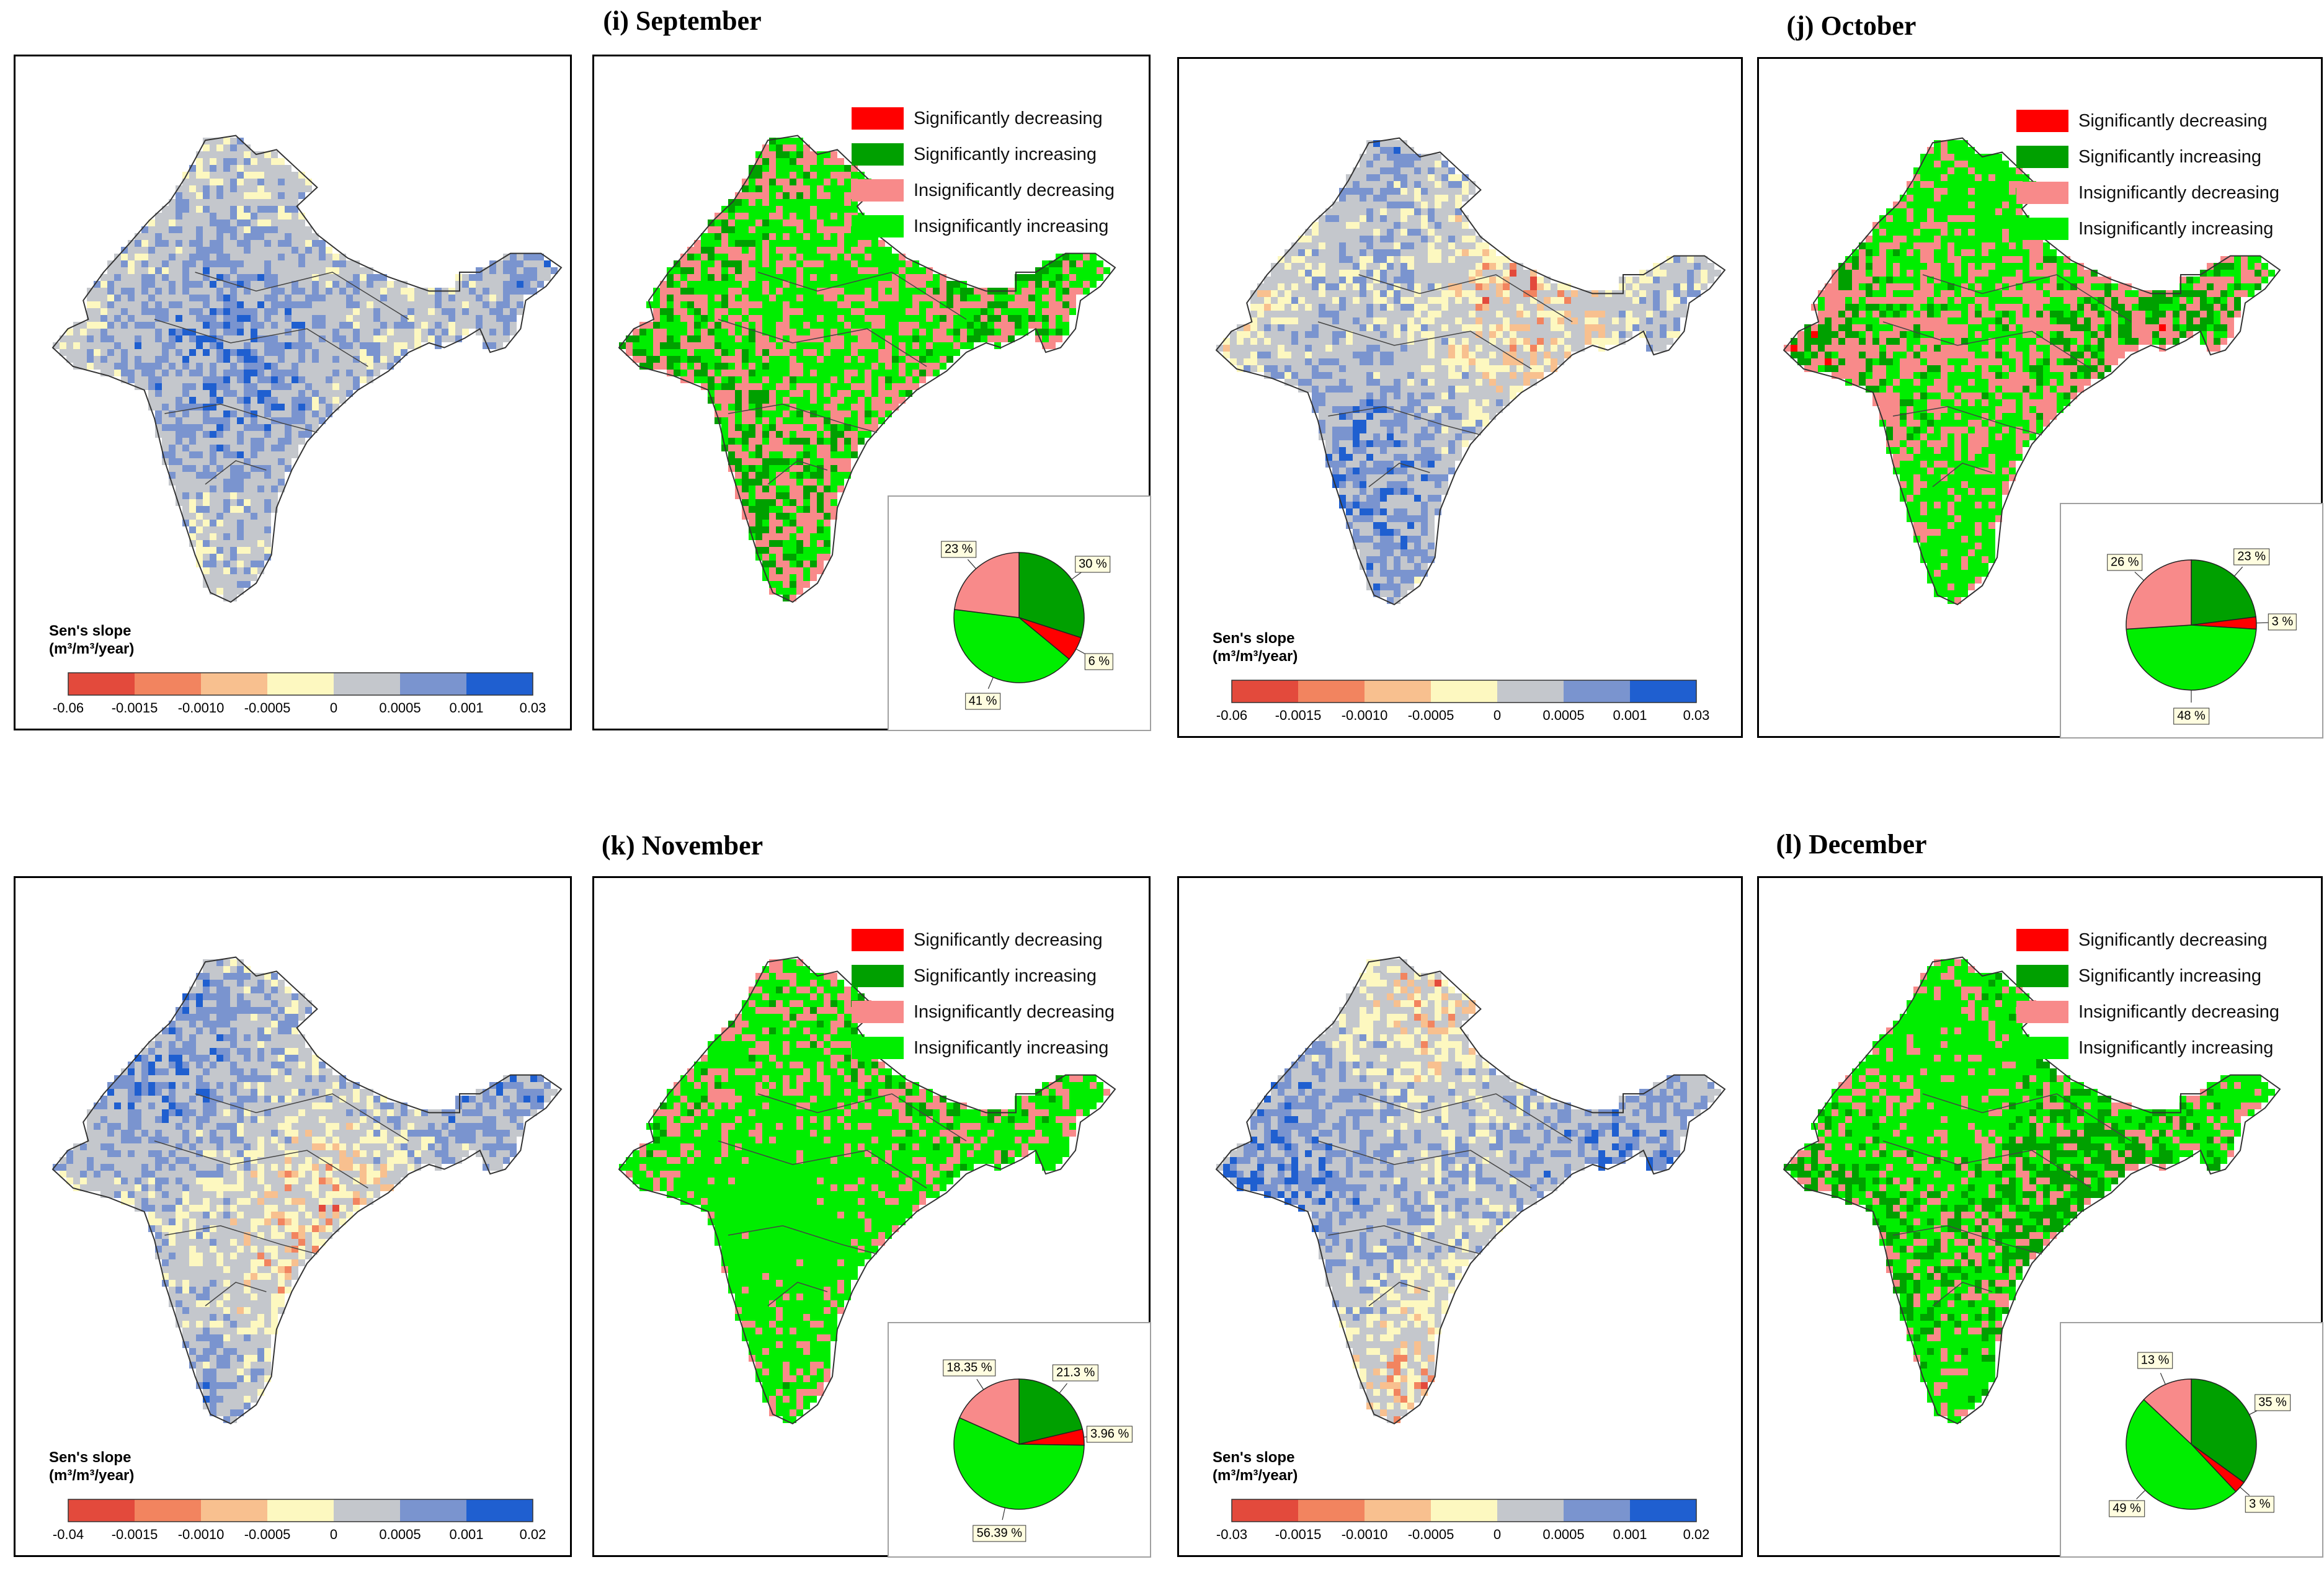  I want to click on pie-chart-box: 35 % 3 % 49 % 13 %, so click(2192, 1440).